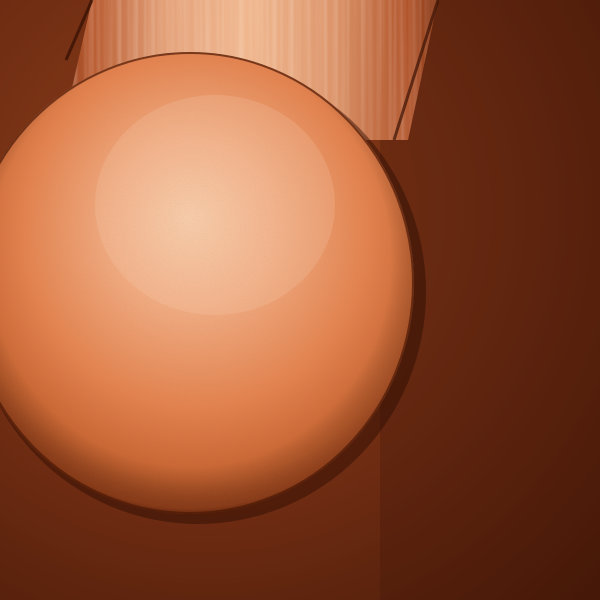 The height and width of the screenshot is (600, 600). Describe the element at coordinates (416, 70) in the screenshot. I see `band-edge-right` at that location.